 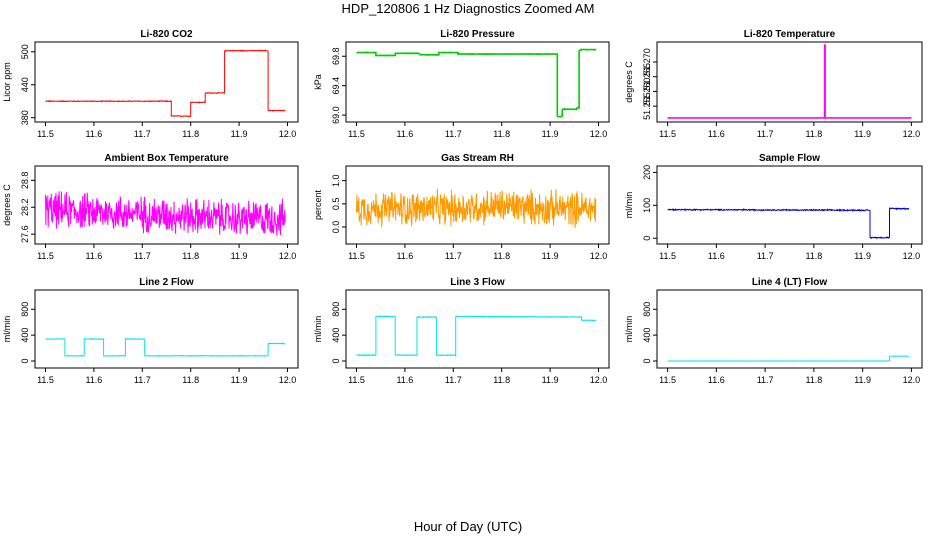 I want to click on y-axis-label-li-820-co2: Licor ppm, so click(x=7, y=82).